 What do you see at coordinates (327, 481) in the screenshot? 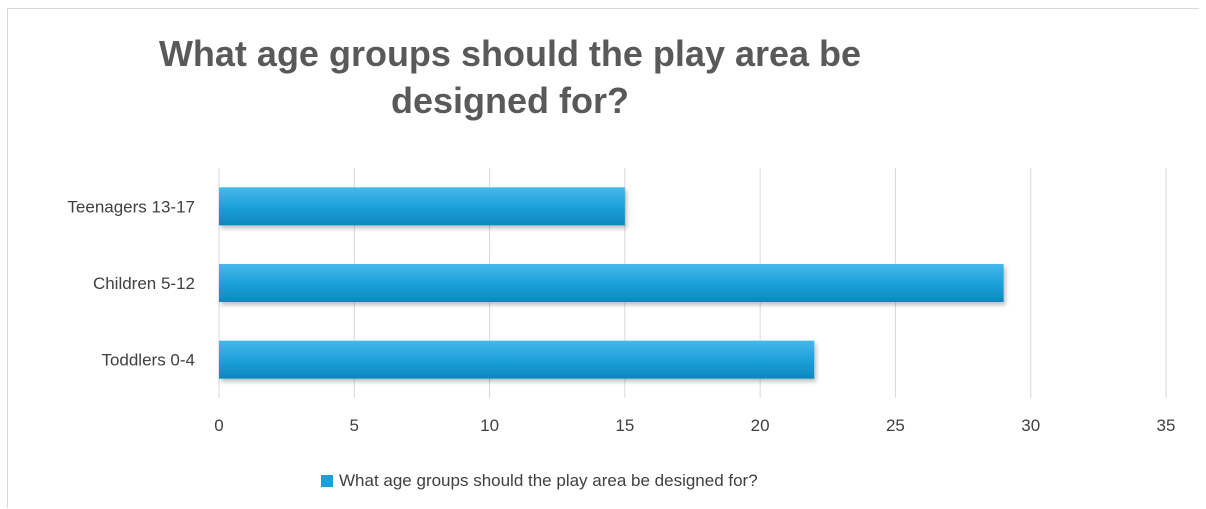
I see `legend-swatch` at bounding box center [327, 481].